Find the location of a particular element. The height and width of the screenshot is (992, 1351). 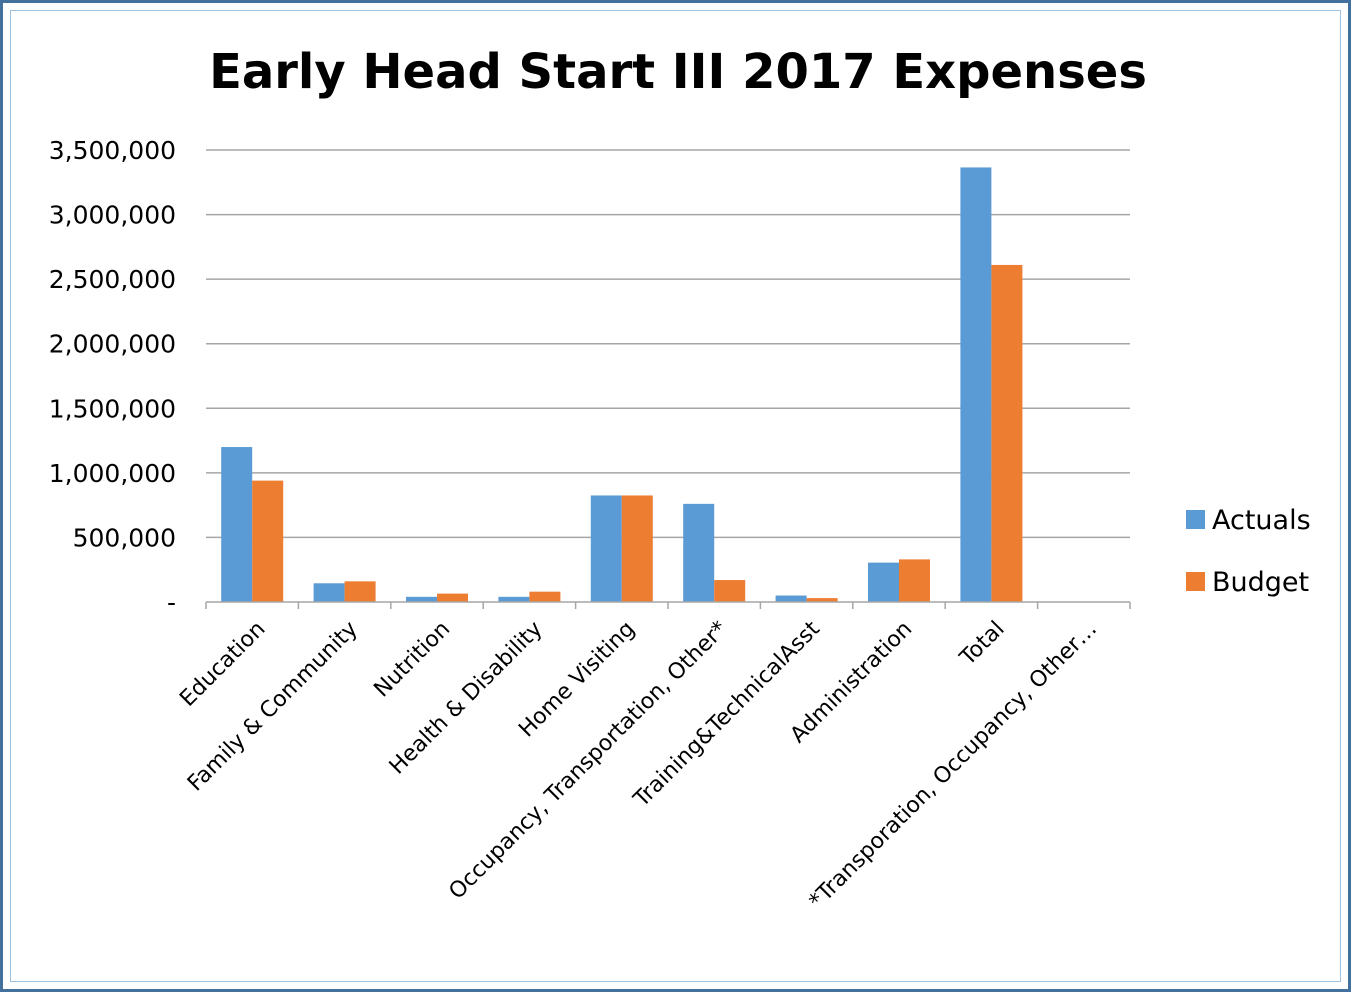

x-category-label: Nutrition is located at coordinates (412, 660).